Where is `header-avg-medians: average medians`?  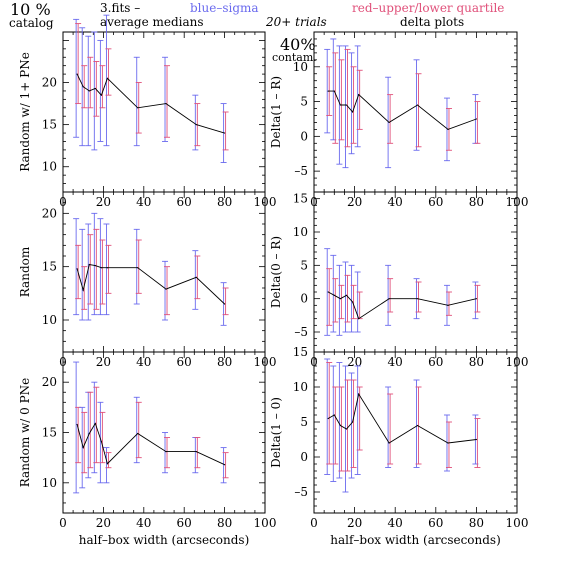
header-avg-medians: average medians is located at coordinates (152, 22).